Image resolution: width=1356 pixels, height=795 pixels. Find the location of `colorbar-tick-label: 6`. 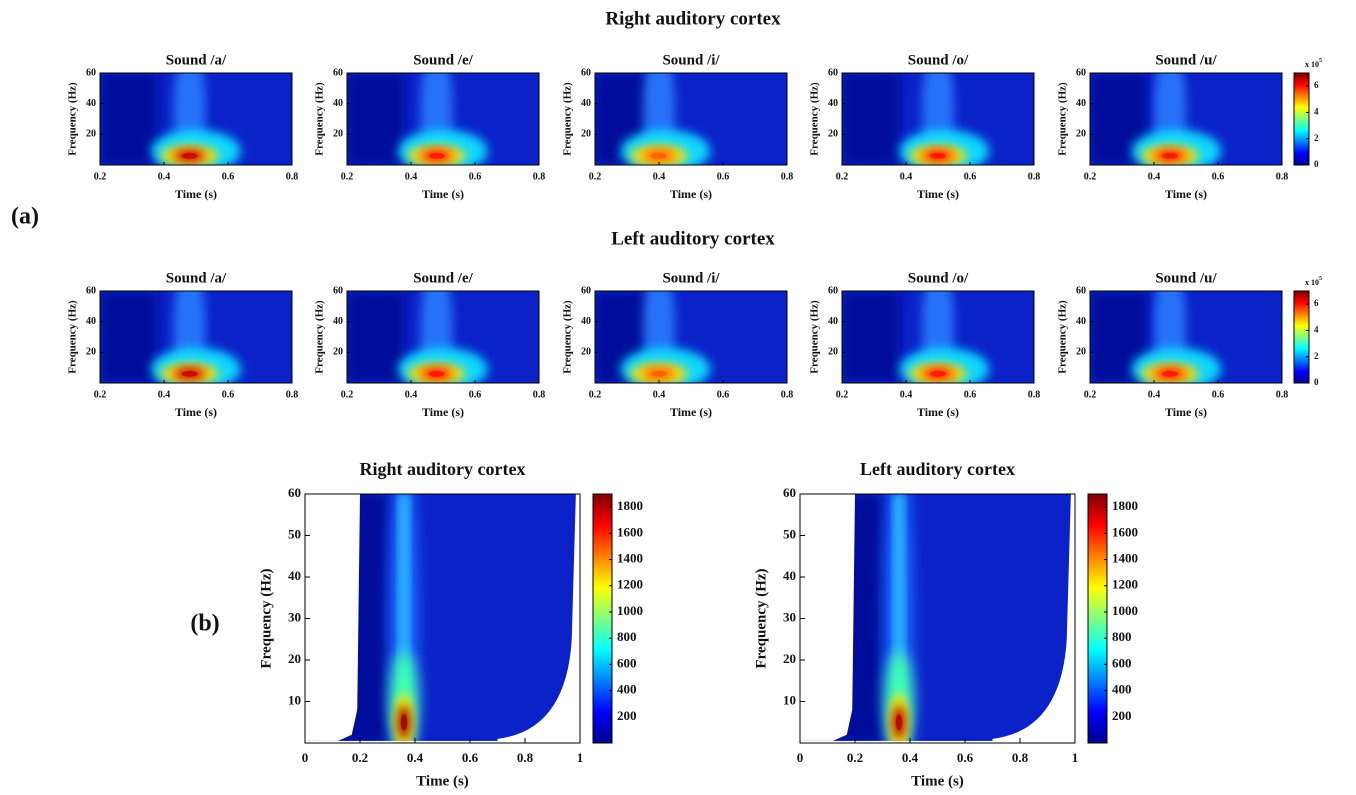

colorbar-tick-label: 6 is located at coordinates (1316, 85).